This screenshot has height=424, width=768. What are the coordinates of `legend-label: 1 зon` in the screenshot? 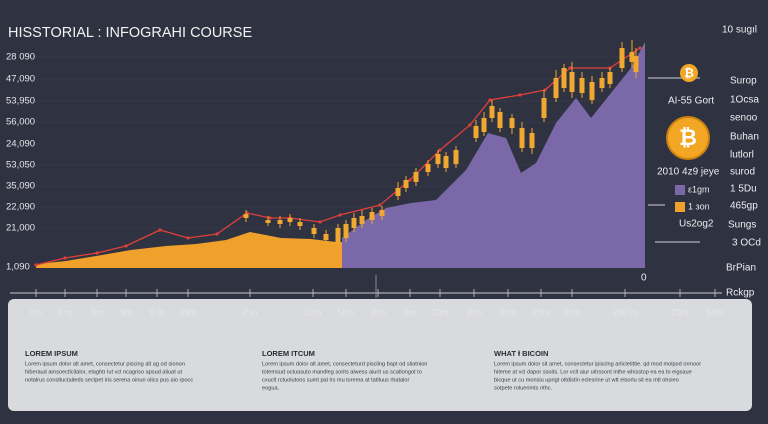 It's located at (699, 206).